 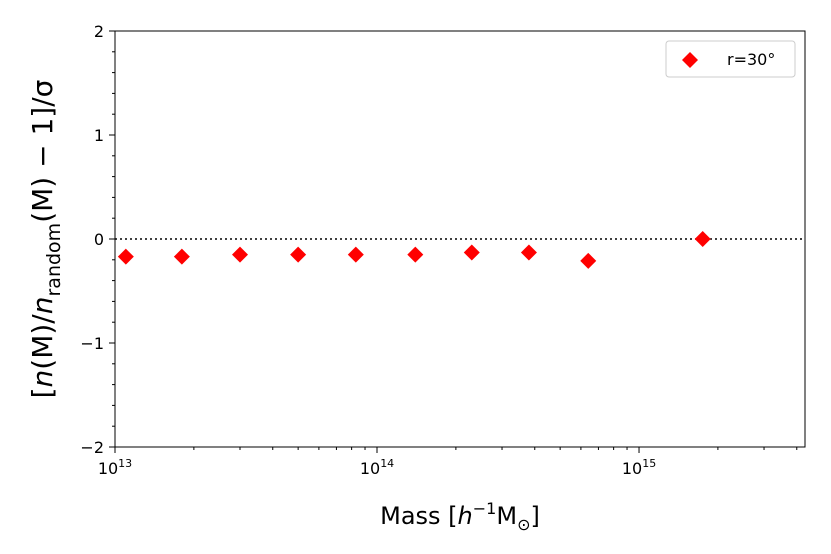 I want to click on y-tick-label: 1, so click(x=99, y=135).